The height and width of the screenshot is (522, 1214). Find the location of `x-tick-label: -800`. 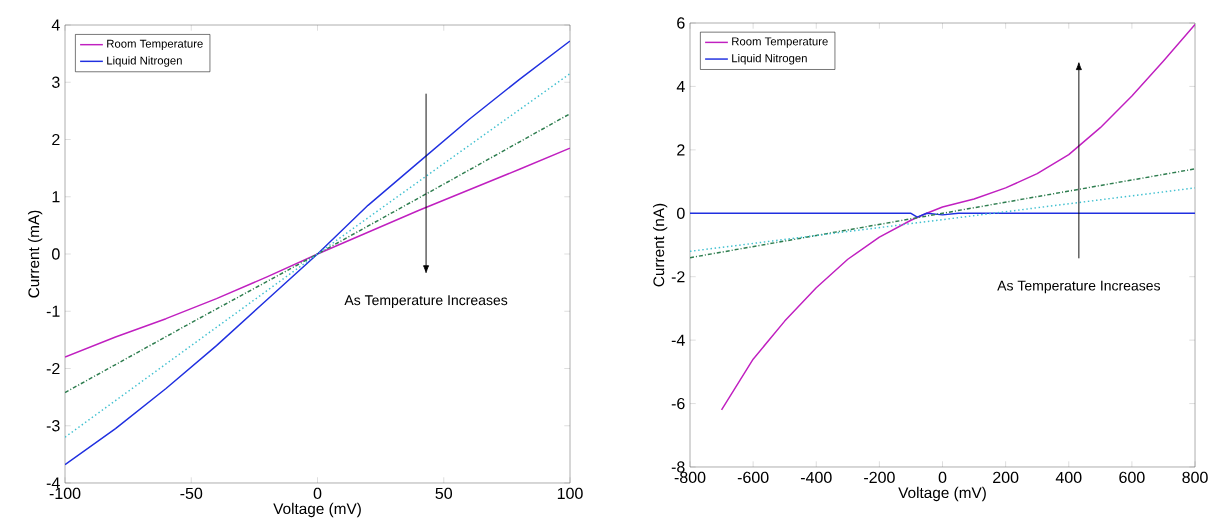

x-tick-label: -800 is located at coordinates (690, 477).